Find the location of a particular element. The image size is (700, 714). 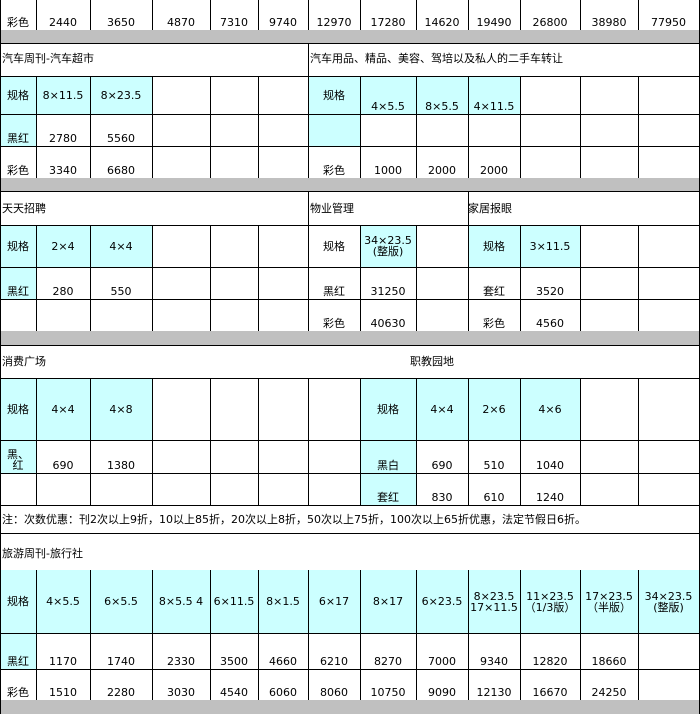

size-cell: 3×11.5 is located at coordinates (550, 246).